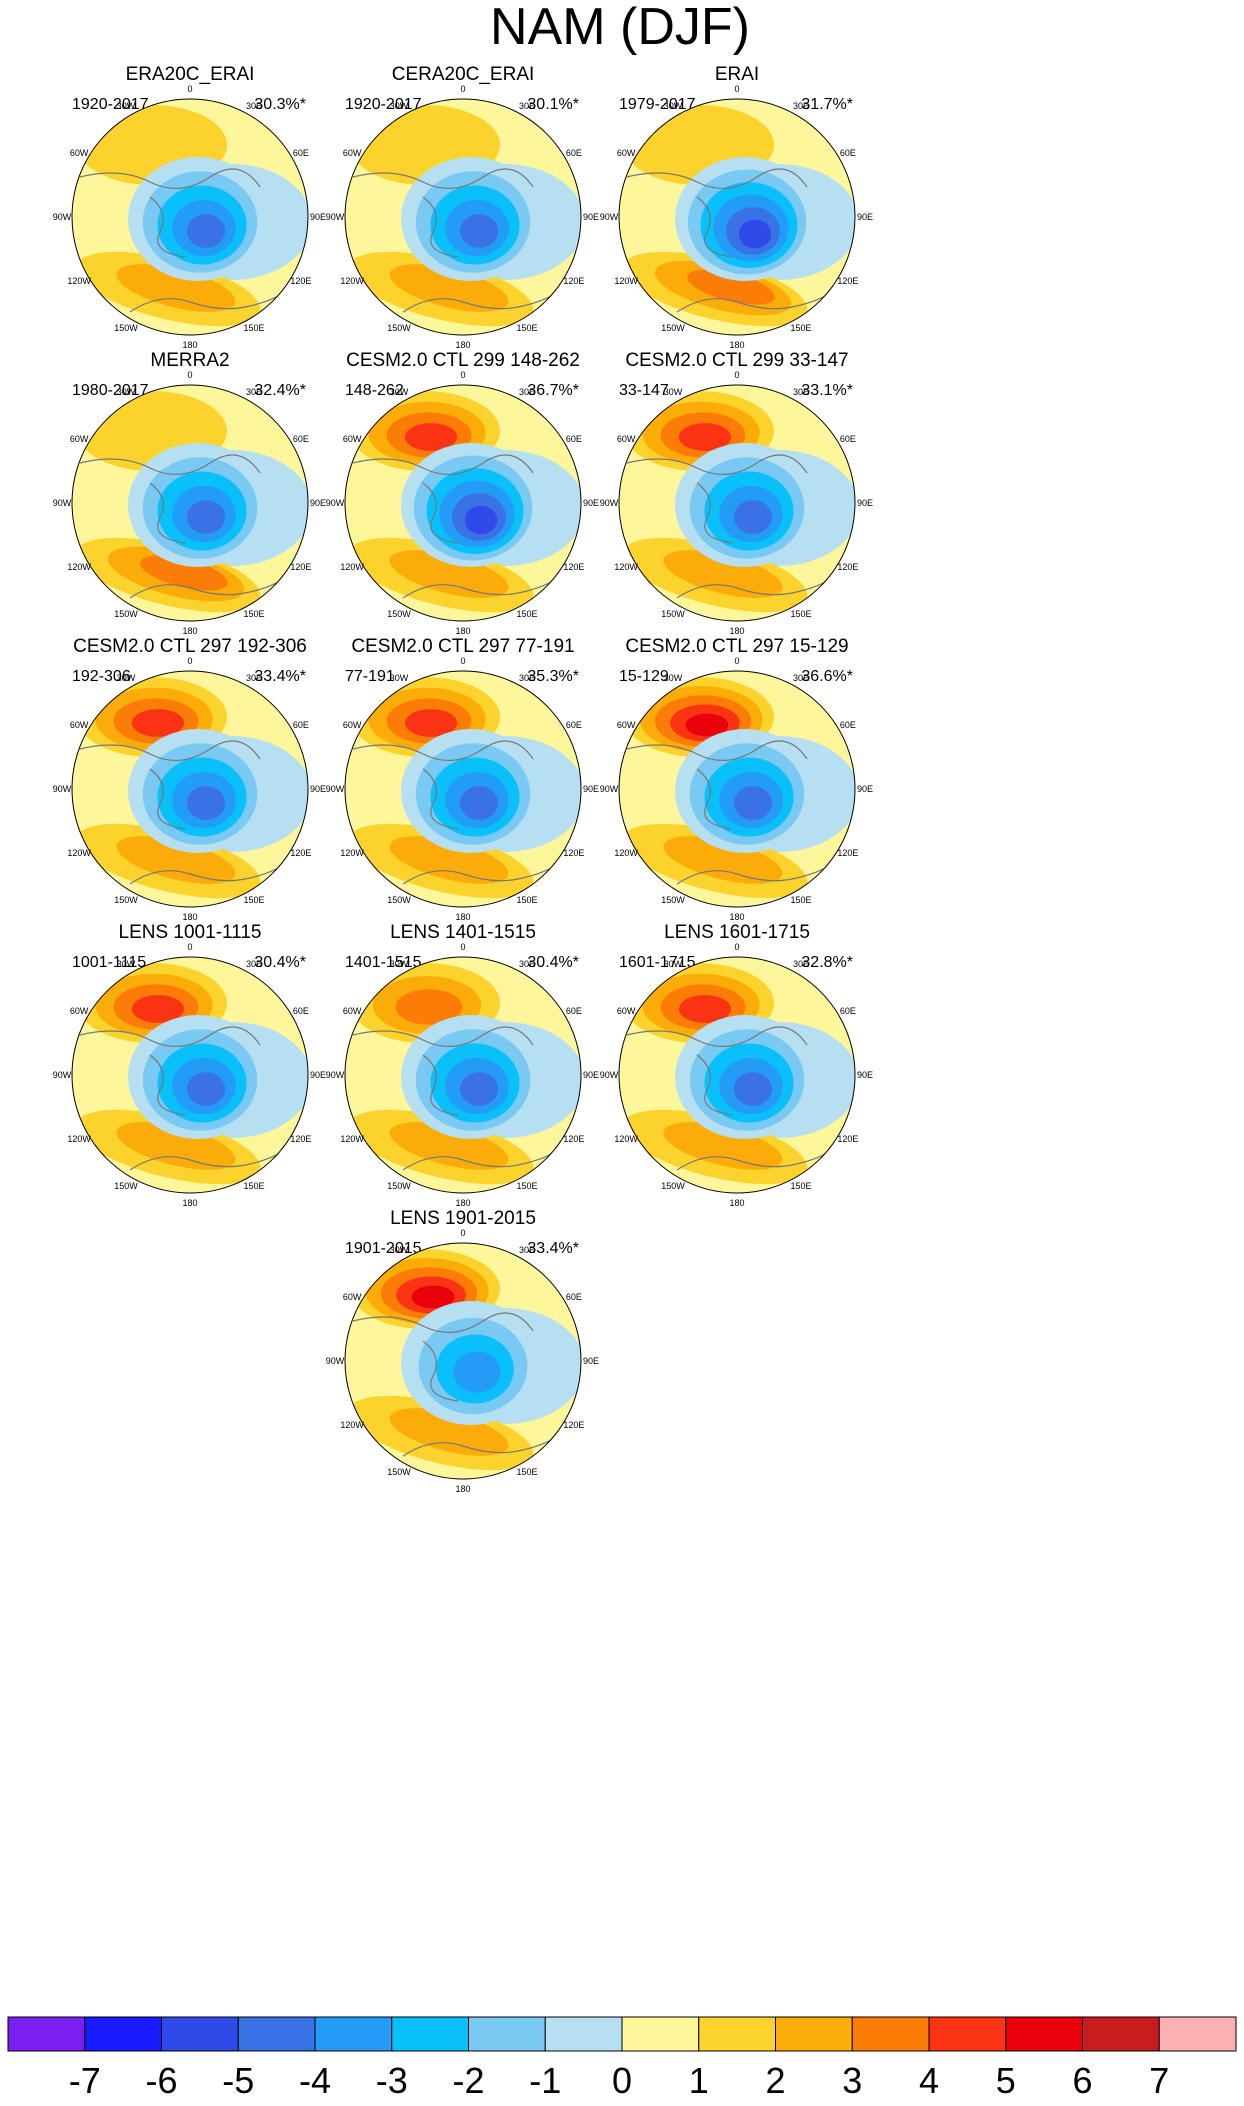  I want to click on colorbar-tick-label: -2, so click(468, 2080).